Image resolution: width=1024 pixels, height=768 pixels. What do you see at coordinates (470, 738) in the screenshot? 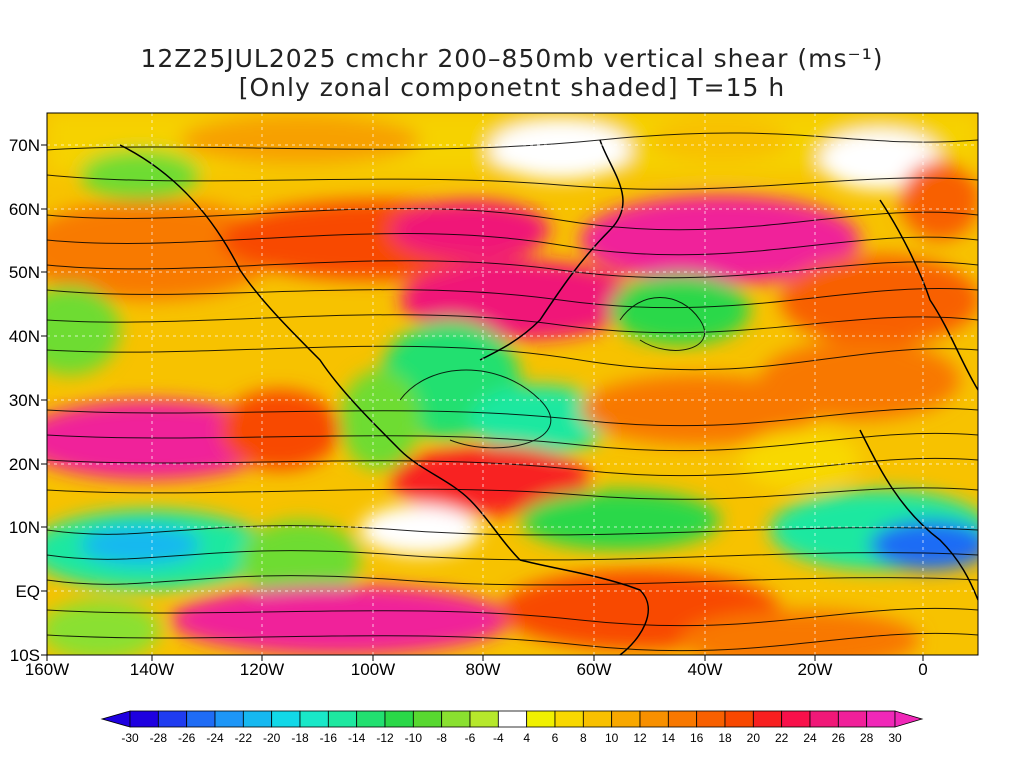
I see `colorbar-label: -6` at bounding box center [470, 738].